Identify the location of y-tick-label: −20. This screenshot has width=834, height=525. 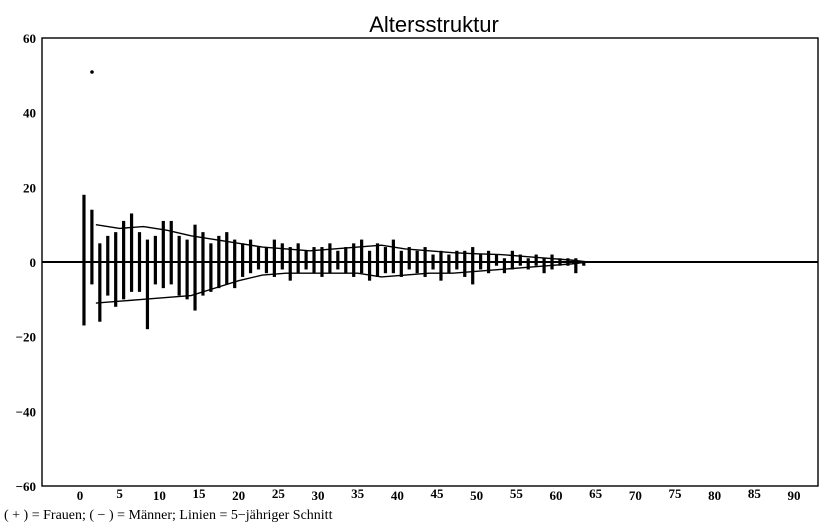
(26, 337).